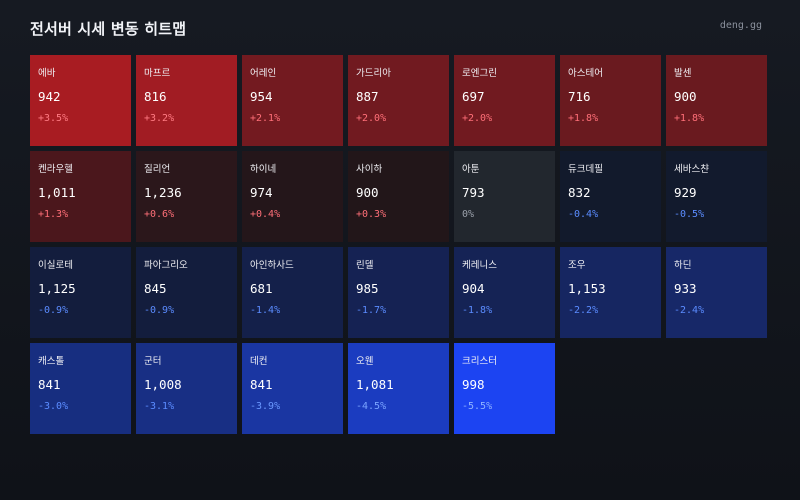  Describe the element at coordinates (55, 265) in the screenshot. I see `server-name: 이실로테` at that location.